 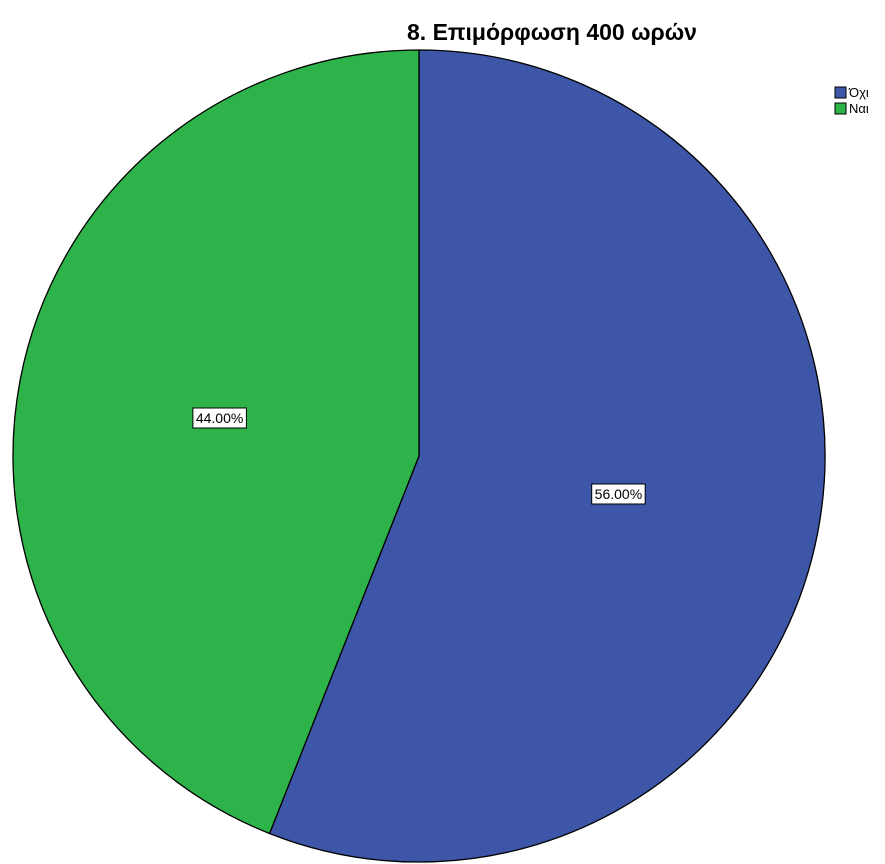 I want to click on data-label-ochi: 56.00%, so click(x=618, y=494).